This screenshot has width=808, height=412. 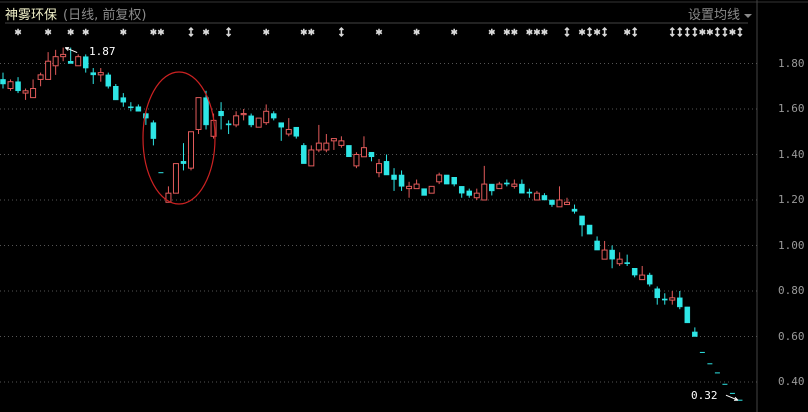 I want to click on high-pointer-arrow-icon, so click(x=71, y=50).